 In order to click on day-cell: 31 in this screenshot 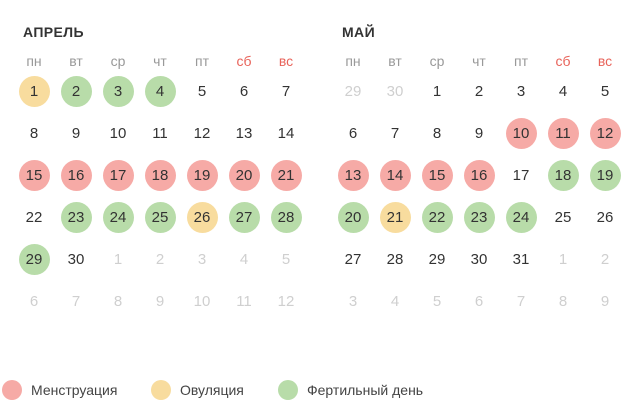, I will do `click(521, 259)`.